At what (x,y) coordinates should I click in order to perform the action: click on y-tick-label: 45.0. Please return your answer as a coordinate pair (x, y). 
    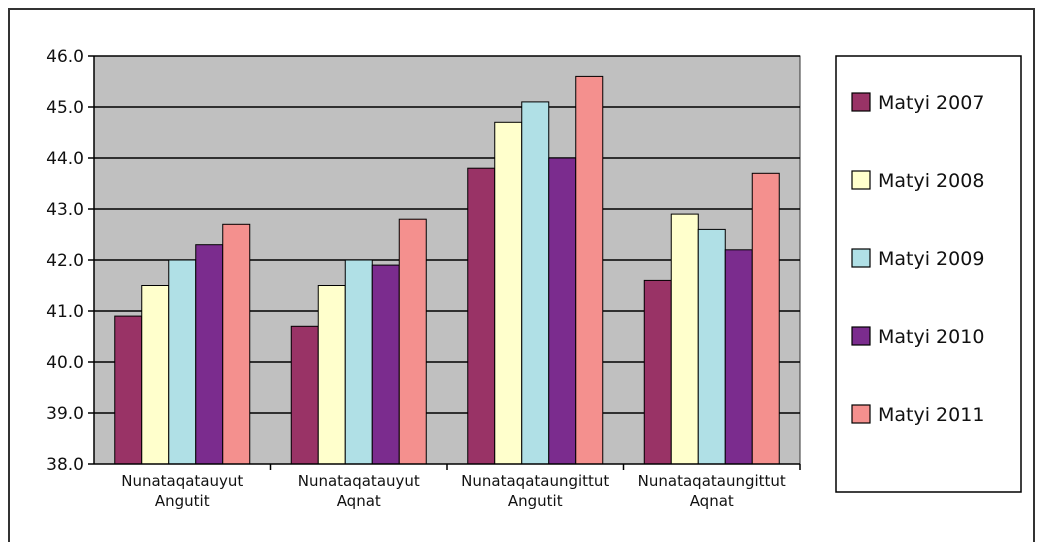
    Looking at the image, I should click on (65, 108).